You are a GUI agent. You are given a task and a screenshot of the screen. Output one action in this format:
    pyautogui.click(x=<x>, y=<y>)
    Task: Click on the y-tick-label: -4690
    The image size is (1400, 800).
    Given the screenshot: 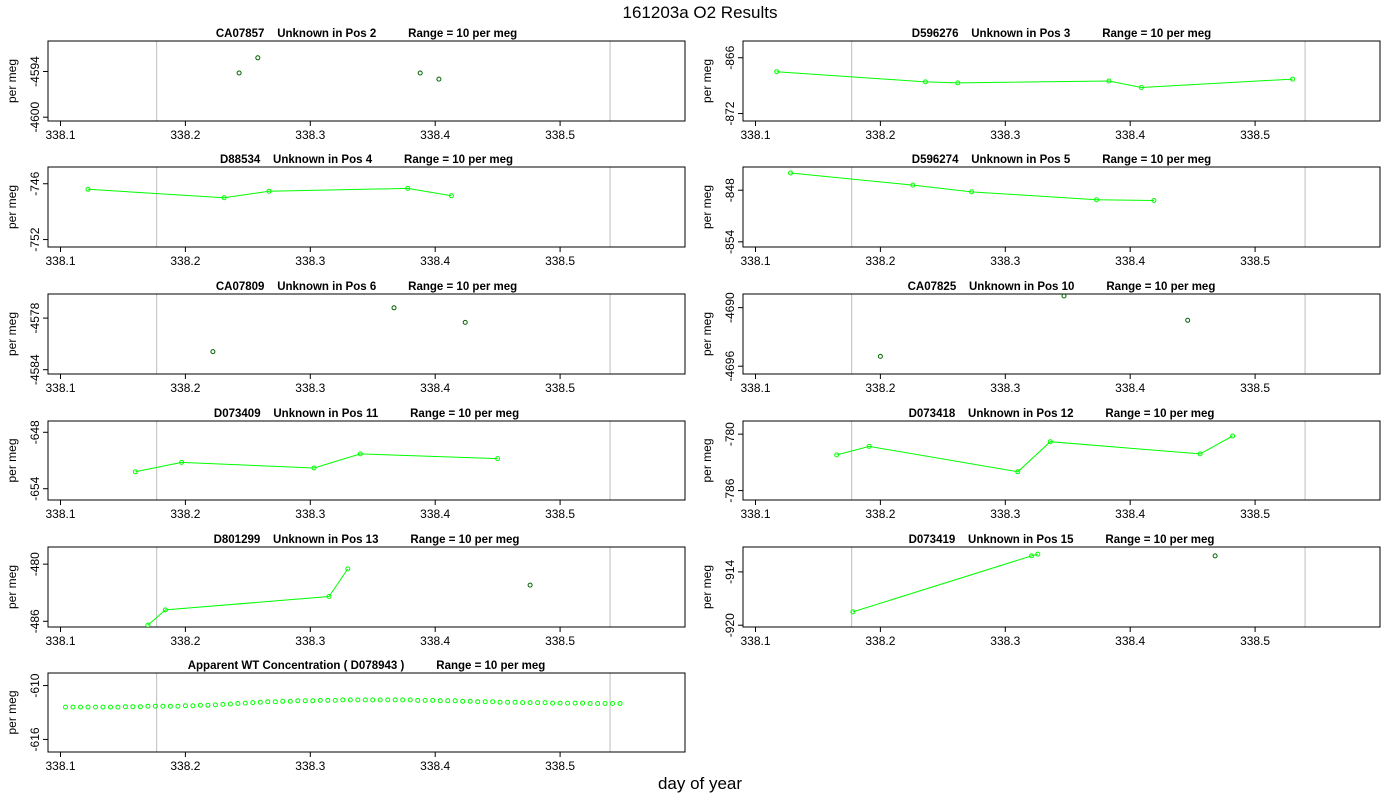 What is the action you would take?
    pyautogui.click(x=730, y=307)
    